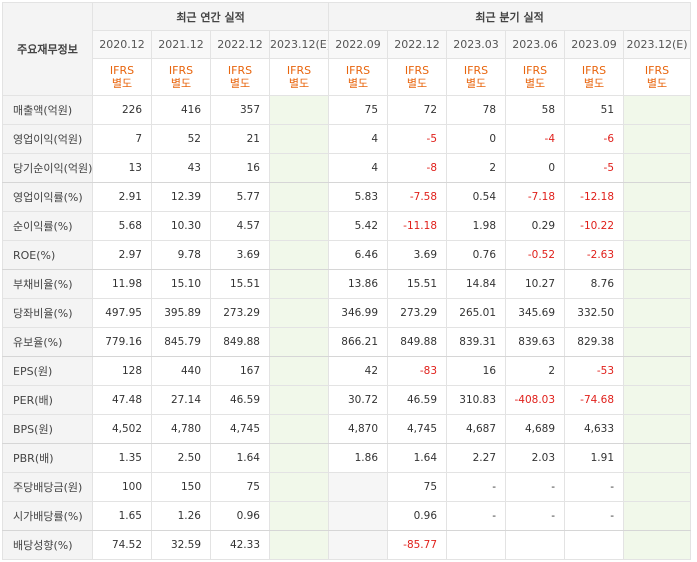  What do you see at coordinates (417, 545) in the screenshot?
I see `quarterly-value-cell: -85.77` at bounding box center [417, 545].